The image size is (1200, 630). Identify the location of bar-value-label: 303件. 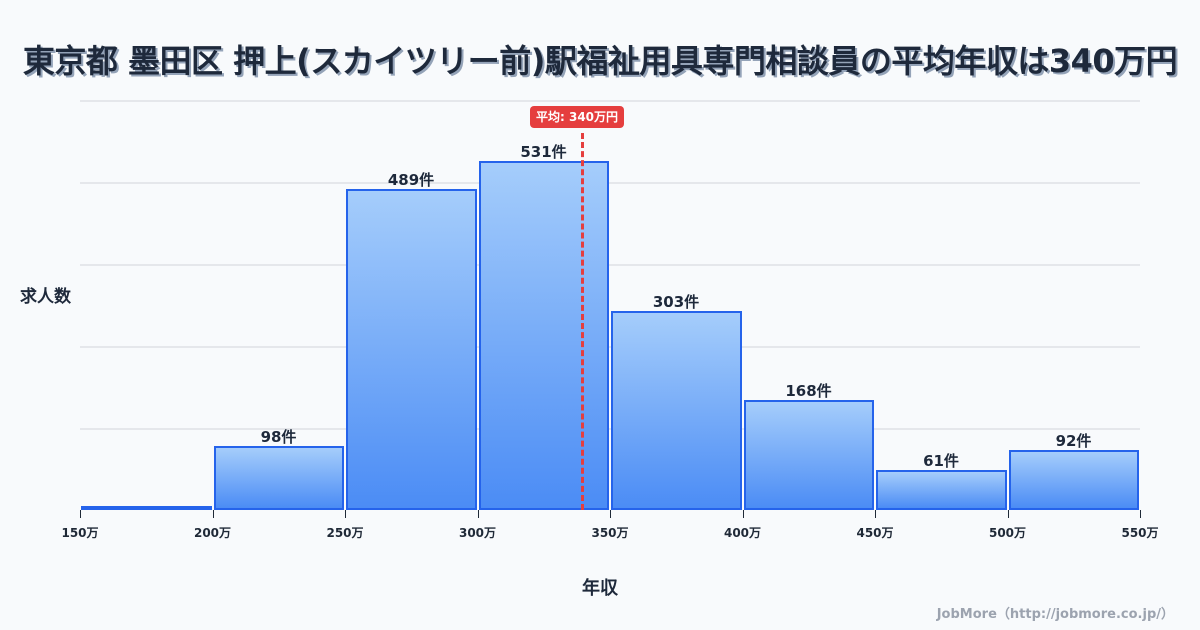
(676, 301).